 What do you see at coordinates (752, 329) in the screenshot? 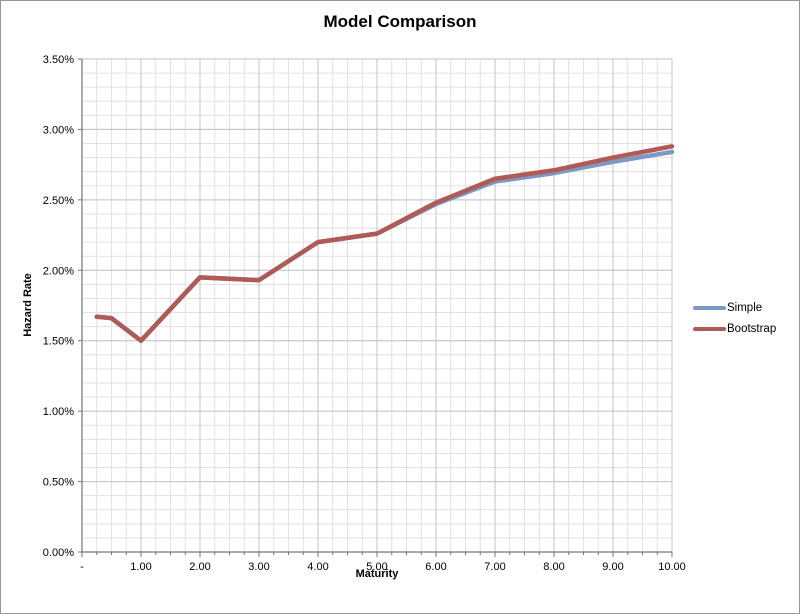
I see `legend-label-bootstrap: Bootstrap` at bounding box center [752, 329].